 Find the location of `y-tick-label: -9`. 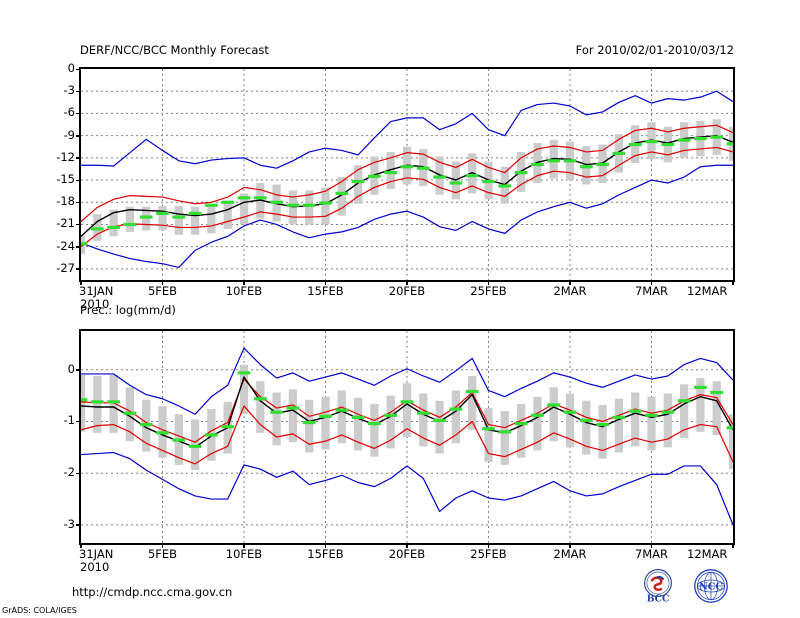

y-tick-label: -9 is located at coordinates (69, 134).